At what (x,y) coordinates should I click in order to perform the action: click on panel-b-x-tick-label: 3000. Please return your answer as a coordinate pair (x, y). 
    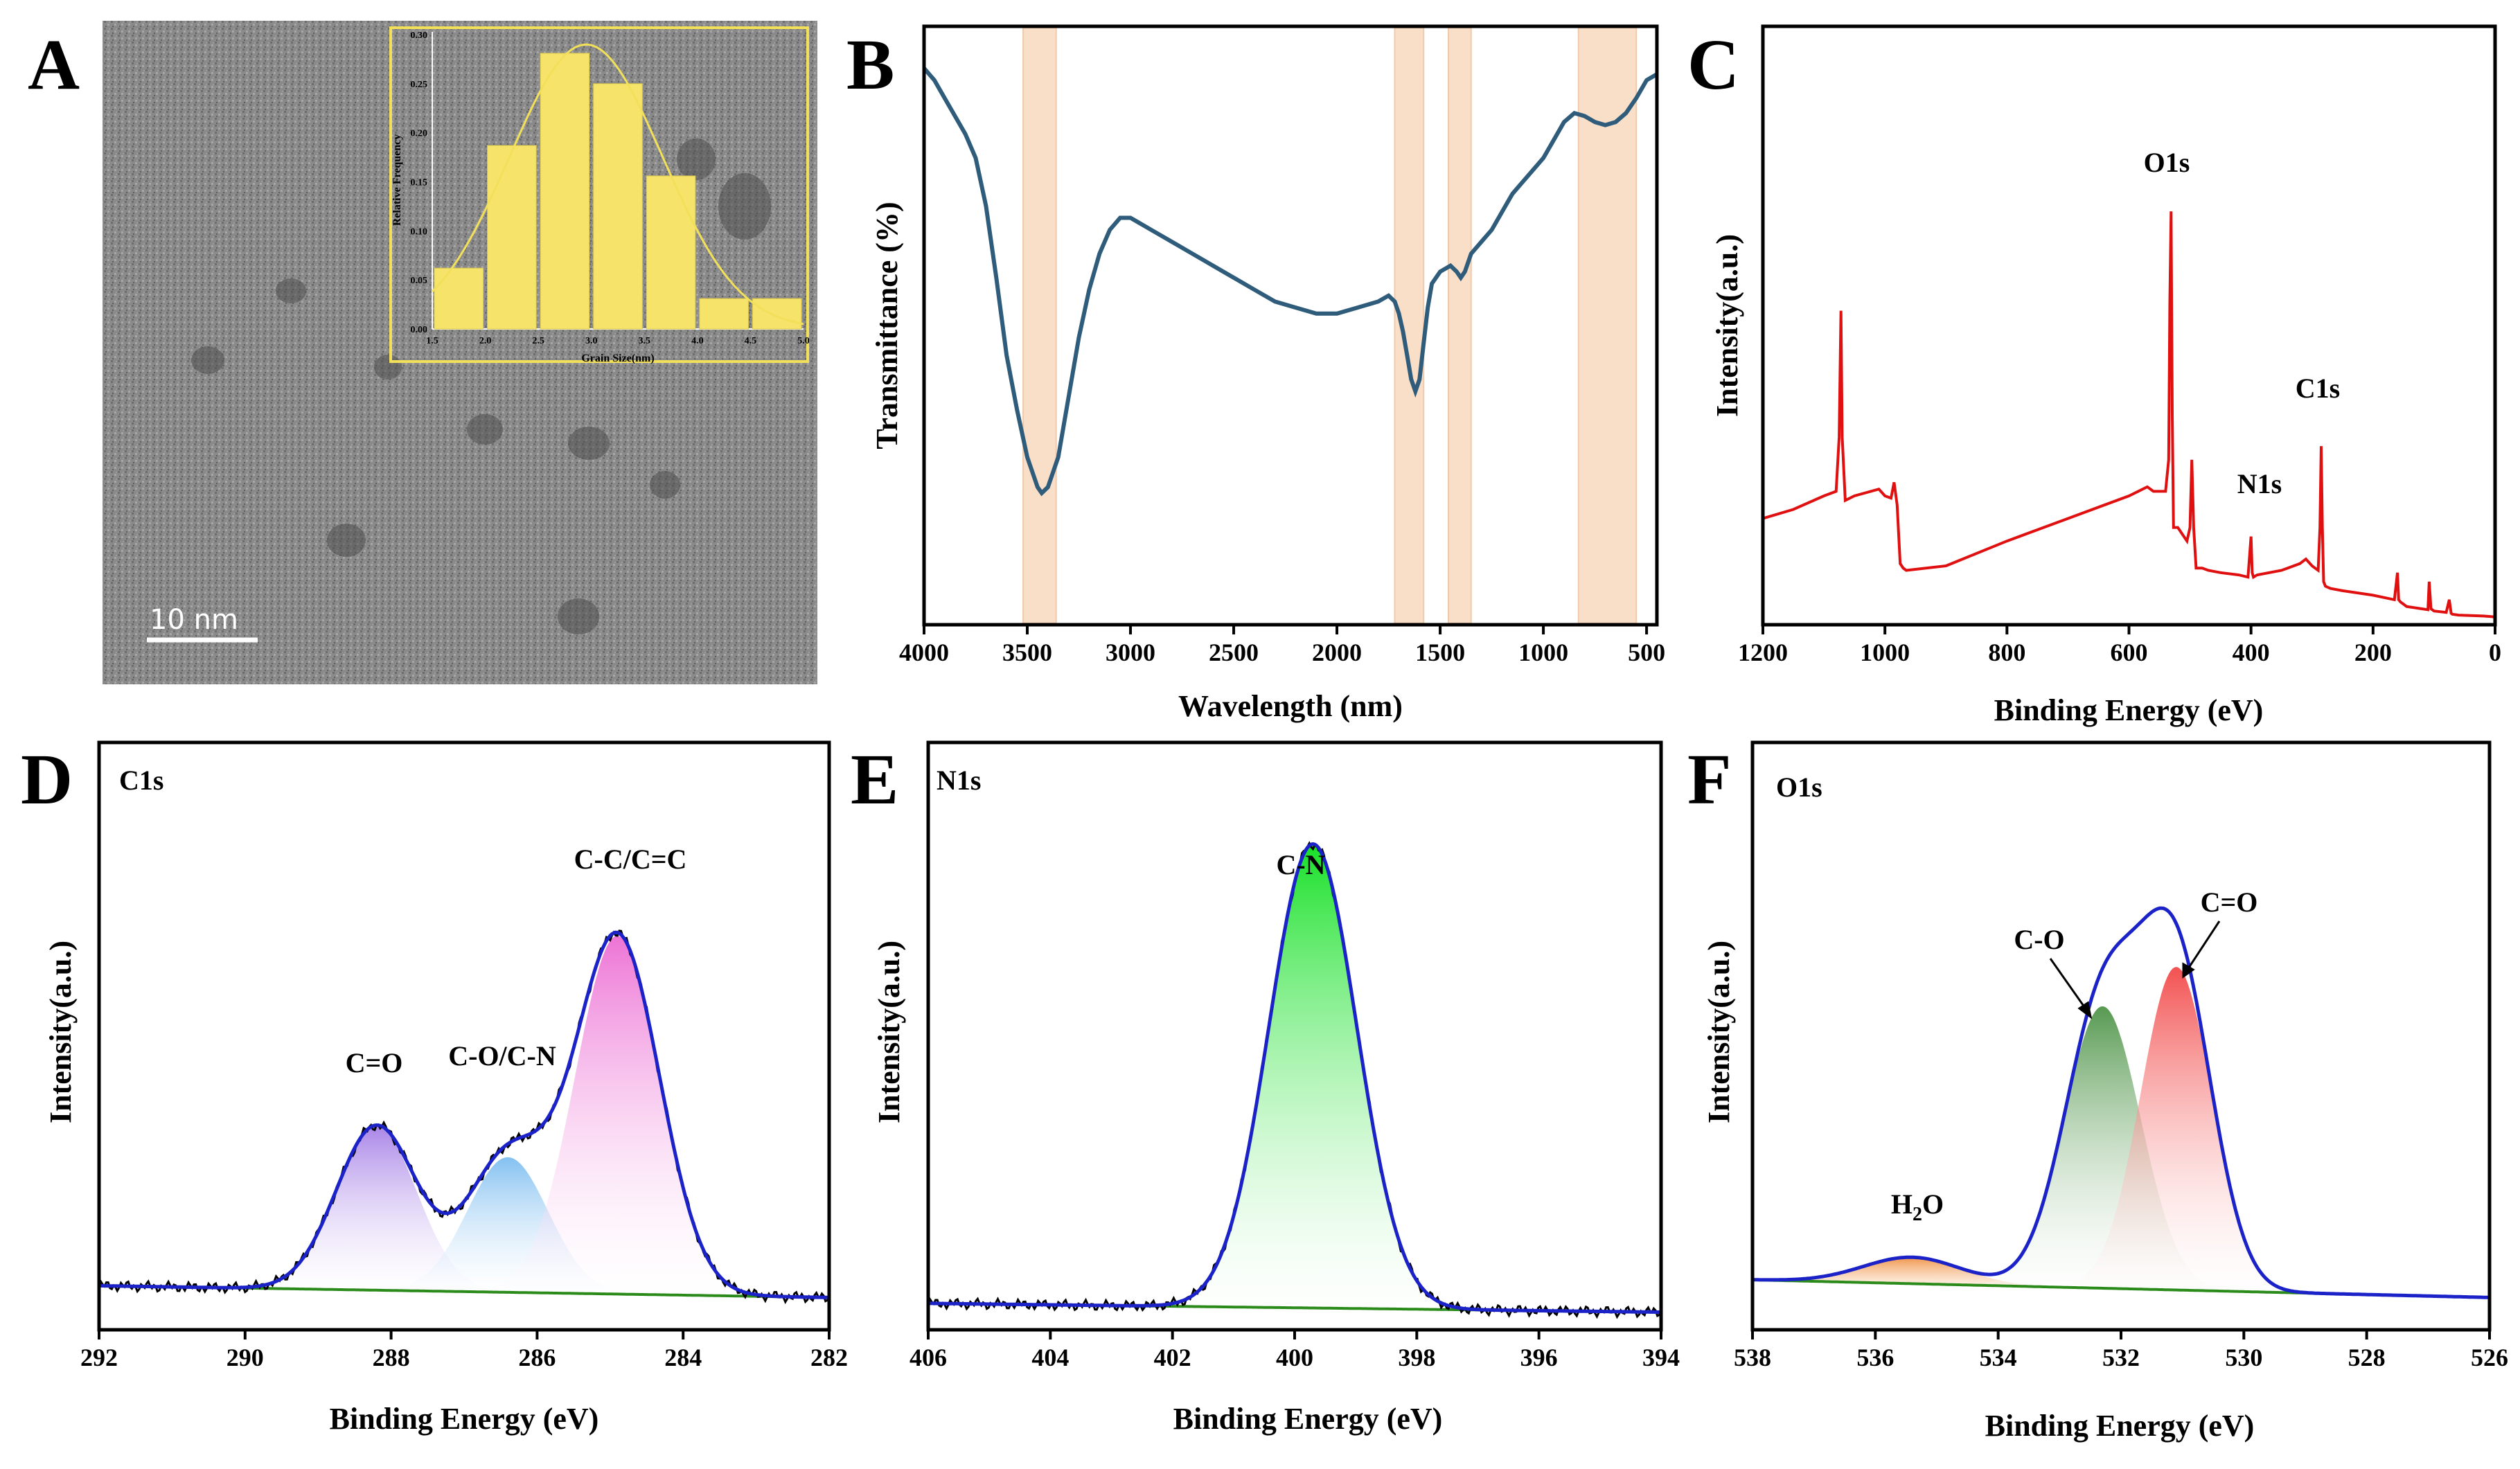
    Looking at the image, I should click on (1130, 652).